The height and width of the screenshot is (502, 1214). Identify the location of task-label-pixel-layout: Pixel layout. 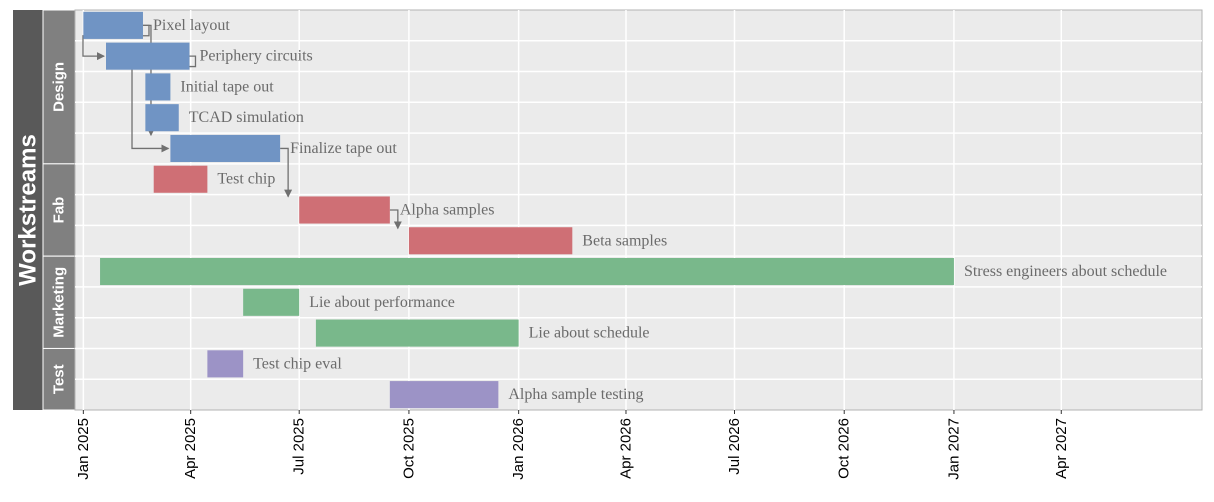
(191, 25).